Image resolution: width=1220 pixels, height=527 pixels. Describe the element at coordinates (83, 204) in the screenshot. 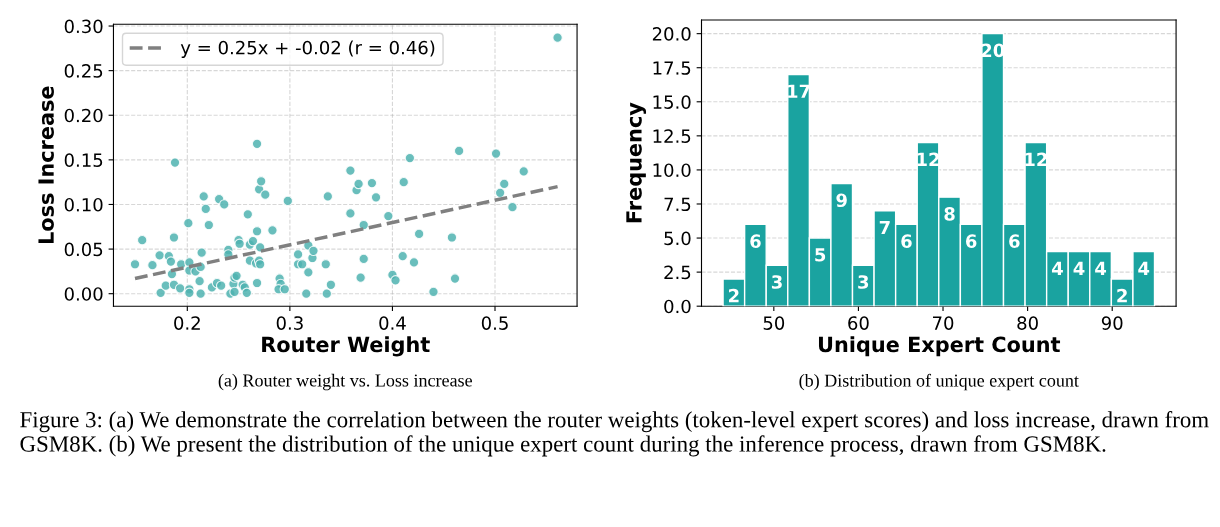

I see `y-tick-label: 0.10` at that location.